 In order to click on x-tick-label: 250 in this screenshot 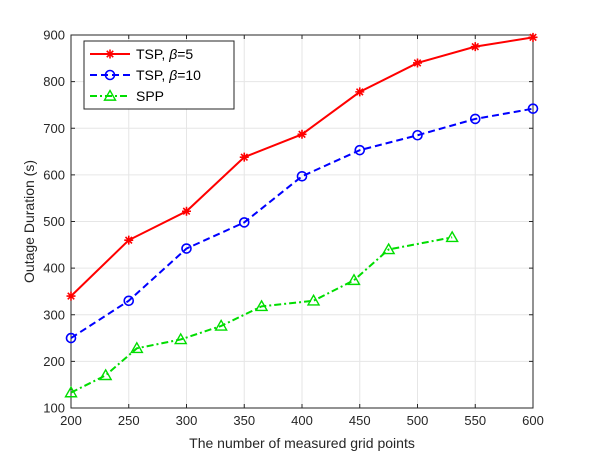, I will do `click(129, 420)`.